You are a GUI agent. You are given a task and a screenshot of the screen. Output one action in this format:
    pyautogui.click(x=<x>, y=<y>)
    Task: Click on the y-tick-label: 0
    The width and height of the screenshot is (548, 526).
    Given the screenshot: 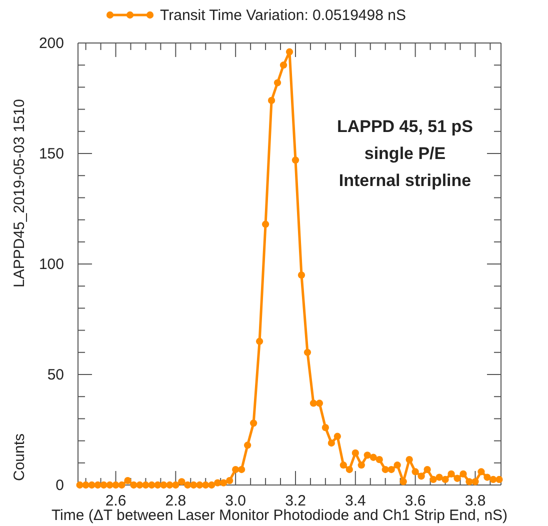 What is the action you would take?
    pyautogui.click(x=60, y=485)
    